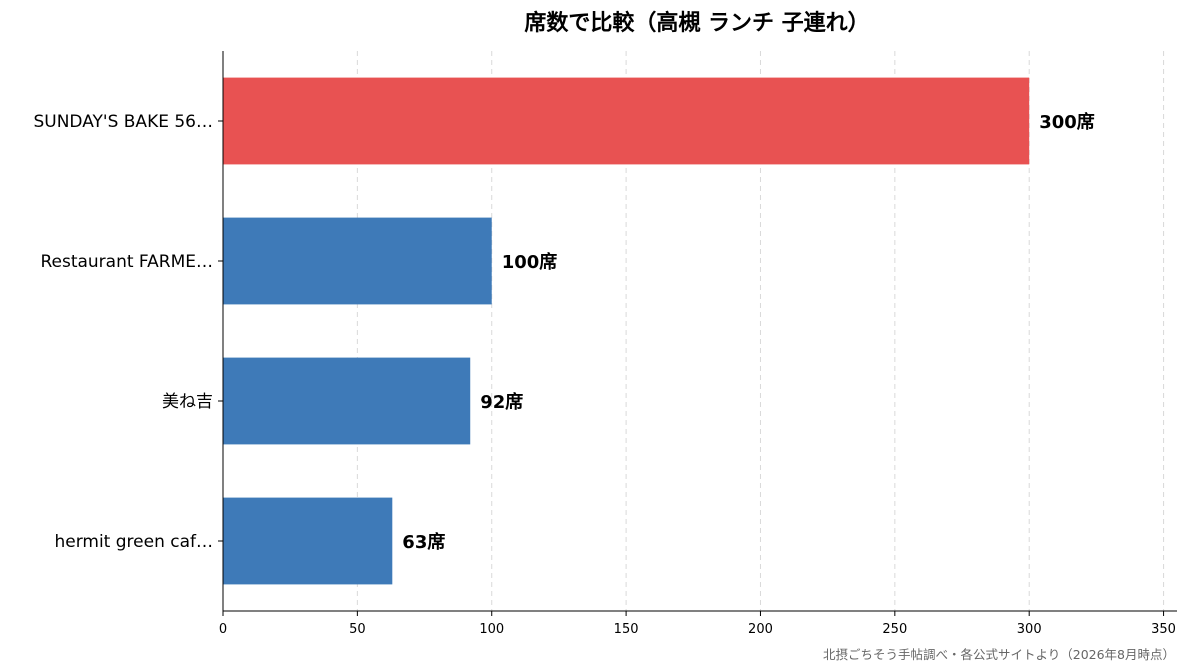  Describe the element at coordinates (999, 654) in the screenshot. I see `source-note: 北摂ごちそう手帖調べ・各公式サイトより（2026年8月時点）` at that location.